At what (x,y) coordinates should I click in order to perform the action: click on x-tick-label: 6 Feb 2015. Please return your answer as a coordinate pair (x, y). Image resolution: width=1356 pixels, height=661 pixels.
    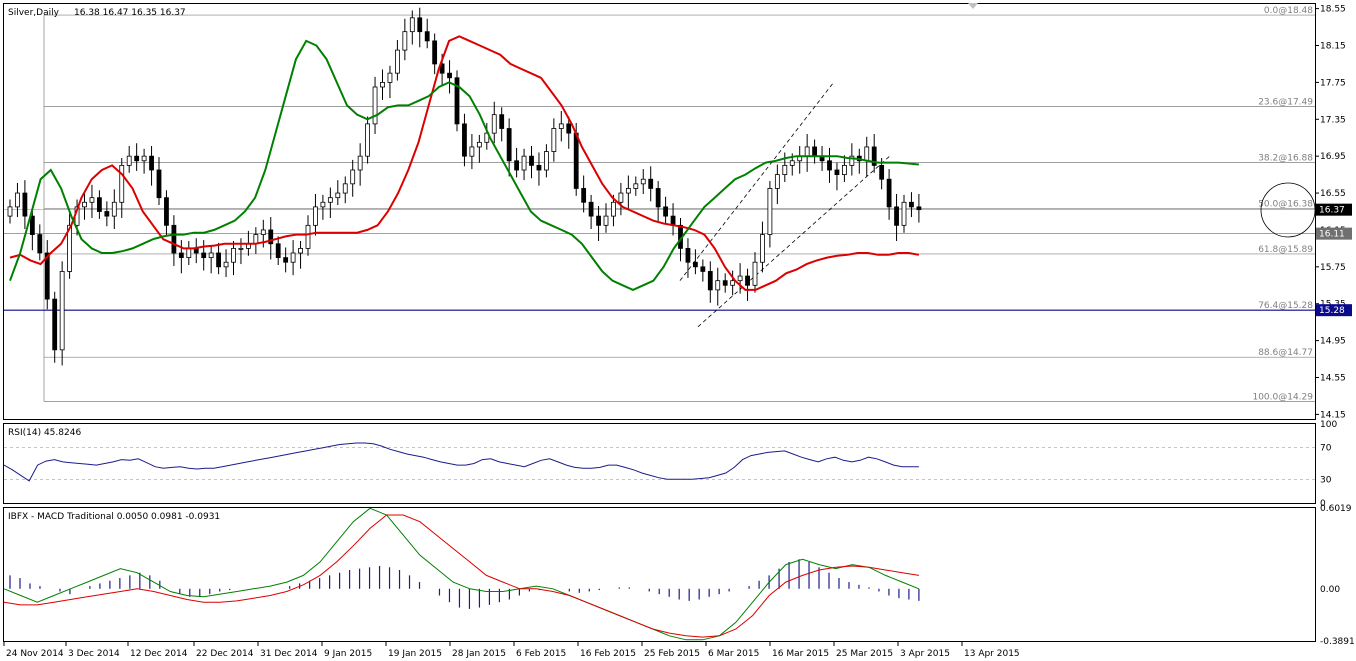
    Looking at the image, I should click on (541, 654).